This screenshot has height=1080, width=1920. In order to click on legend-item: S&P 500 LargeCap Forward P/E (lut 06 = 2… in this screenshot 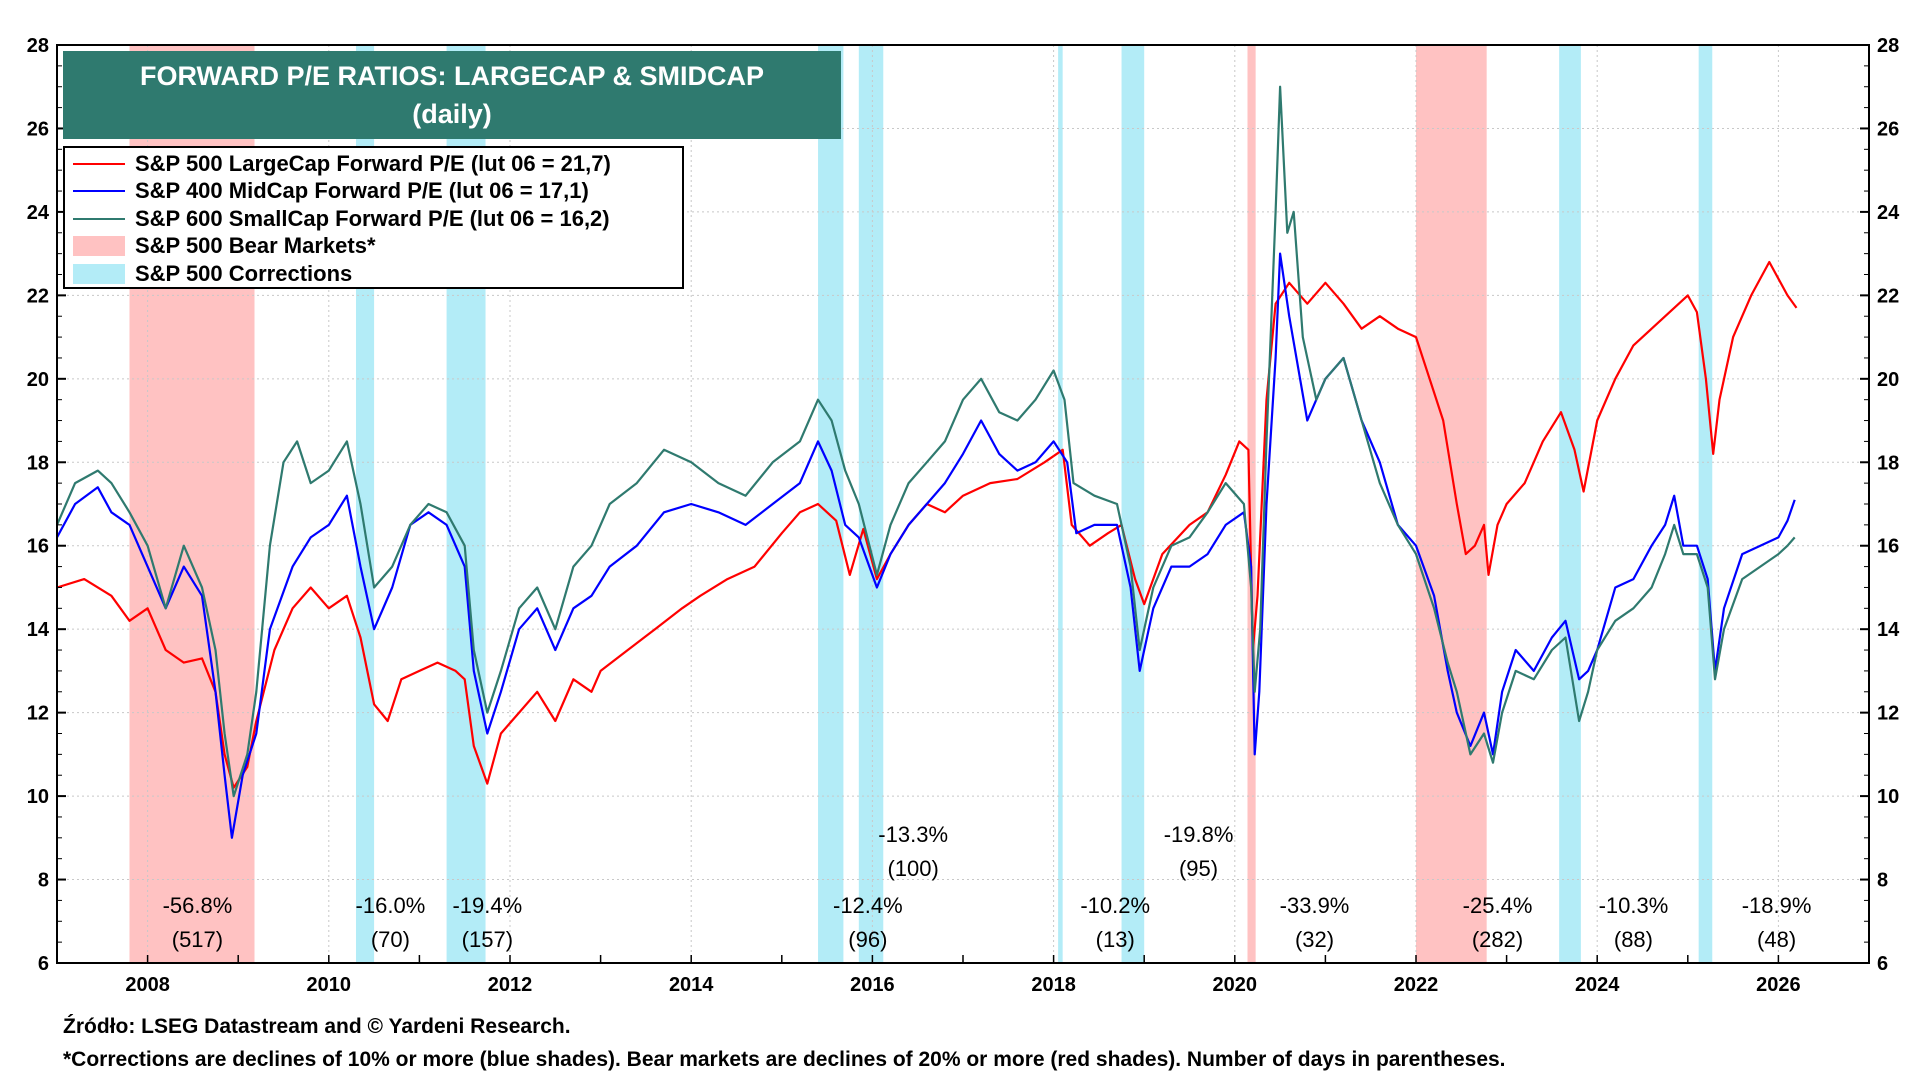, I will do `click(377, 164)`.